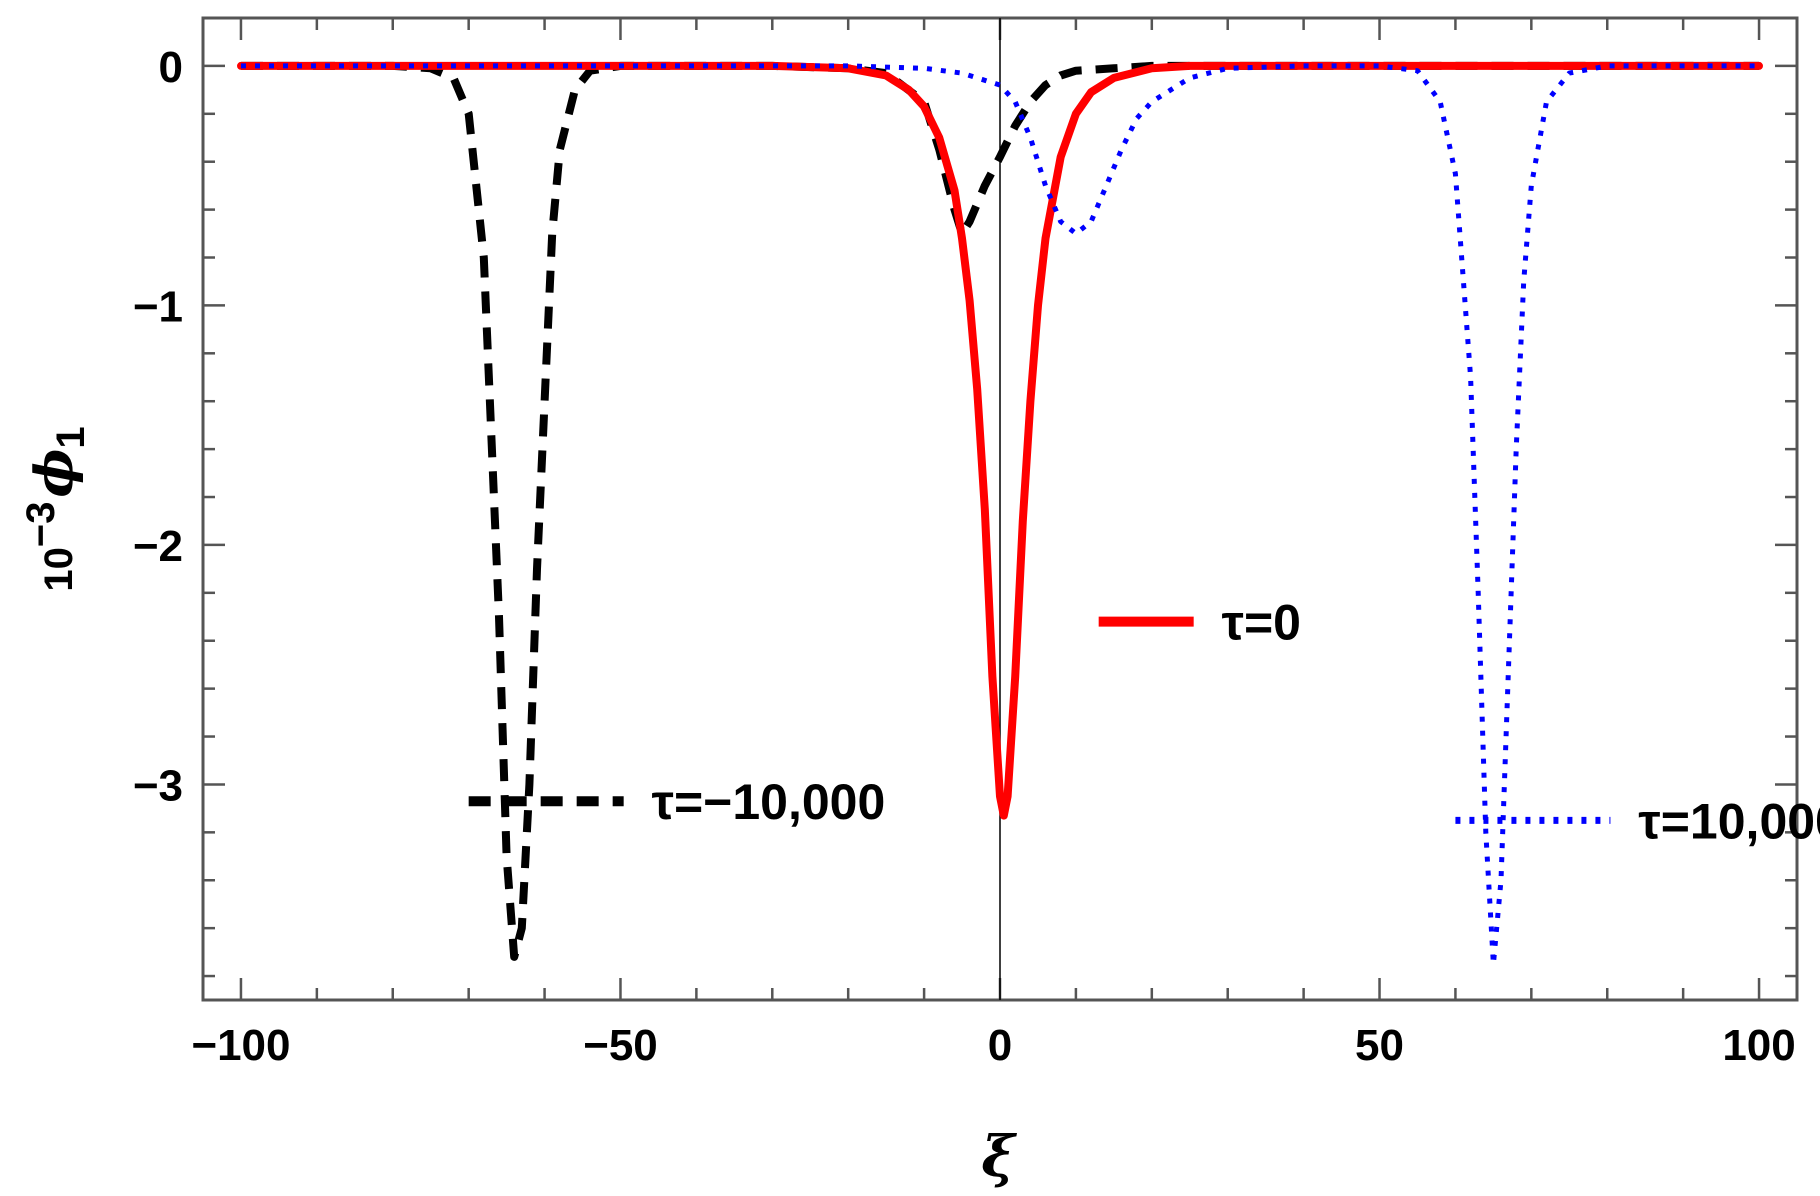 This screenshot has width=1820, height=1196. Describe the element at coordinates (59, 569) in the screenshot. I see `y-axis-title-prefix: 10` at that location.